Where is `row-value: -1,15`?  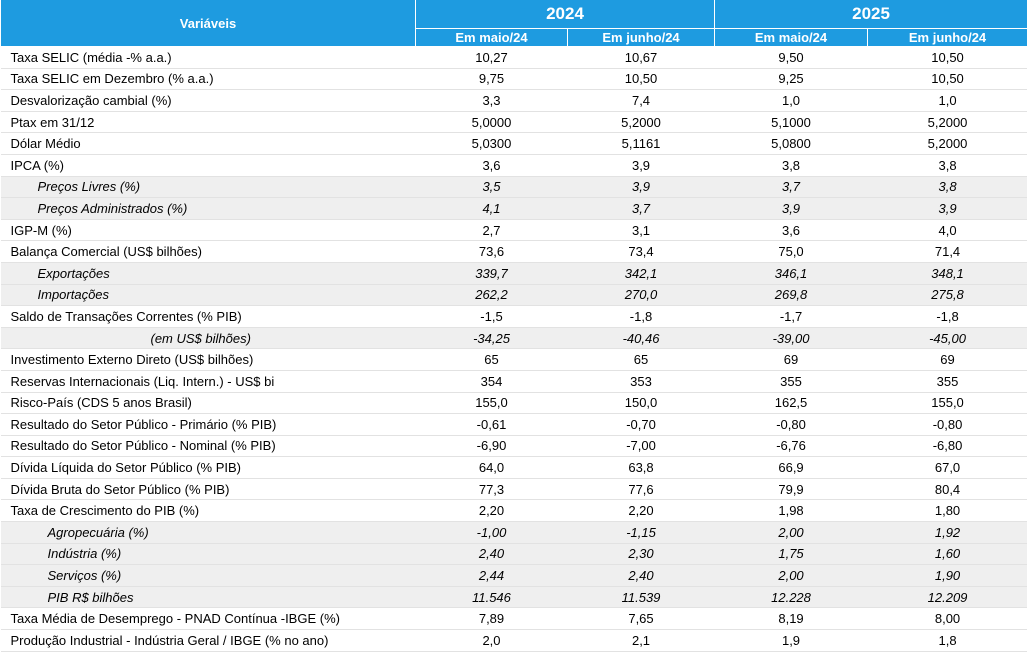
row-value: -1,15 is located at coordinates (641, 532).